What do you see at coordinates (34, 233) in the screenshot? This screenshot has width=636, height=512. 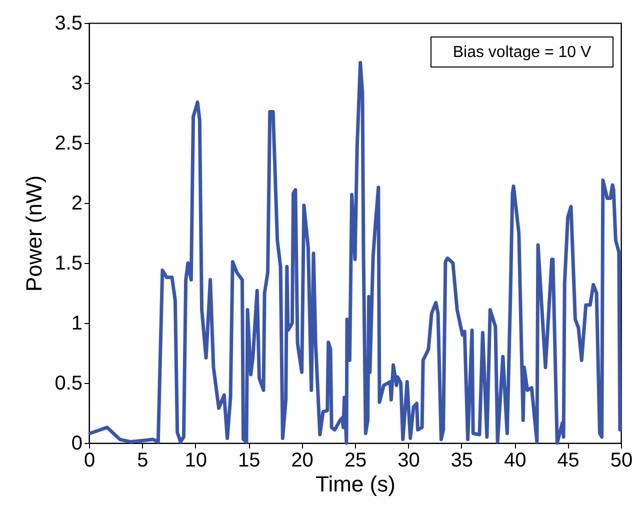 I see `y-axis-title: Power (nW)` at bounding box center [34, 233].